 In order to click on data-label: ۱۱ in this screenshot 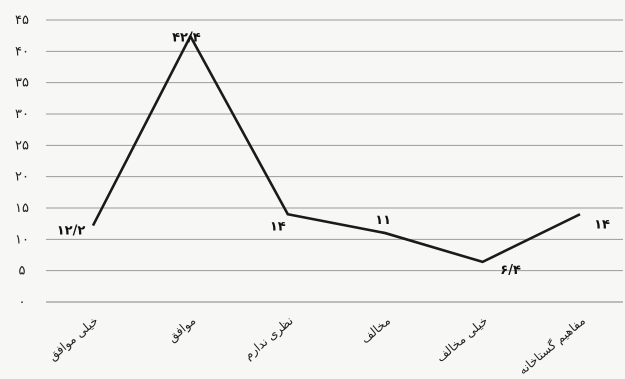, I will do `click(383, 220)`.